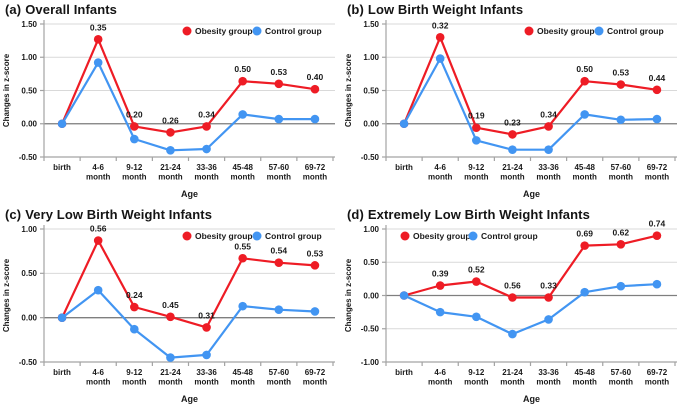 The image size is (685, 409). What do you see at coordinates (71, 9) in the screenshot?
I see `panel-a-title-text: Overall Infants` at bounding box center [71, 9].